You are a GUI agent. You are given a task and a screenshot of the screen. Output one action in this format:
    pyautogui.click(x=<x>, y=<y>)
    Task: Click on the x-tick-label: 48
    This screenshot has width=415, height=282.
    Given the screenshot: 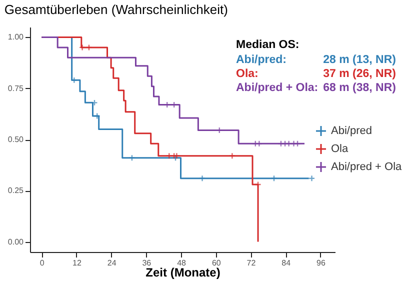 What is the action you would take?
    pyautogui.click(x=182, y=263)
    